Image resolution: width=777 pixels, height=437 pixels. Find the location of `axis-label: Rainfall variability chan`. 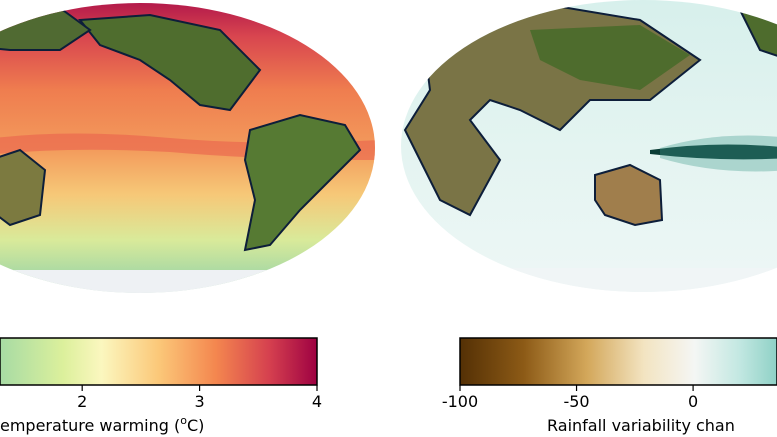

axis-label: Rainfall variability chan is located at coordinates (641, 425).